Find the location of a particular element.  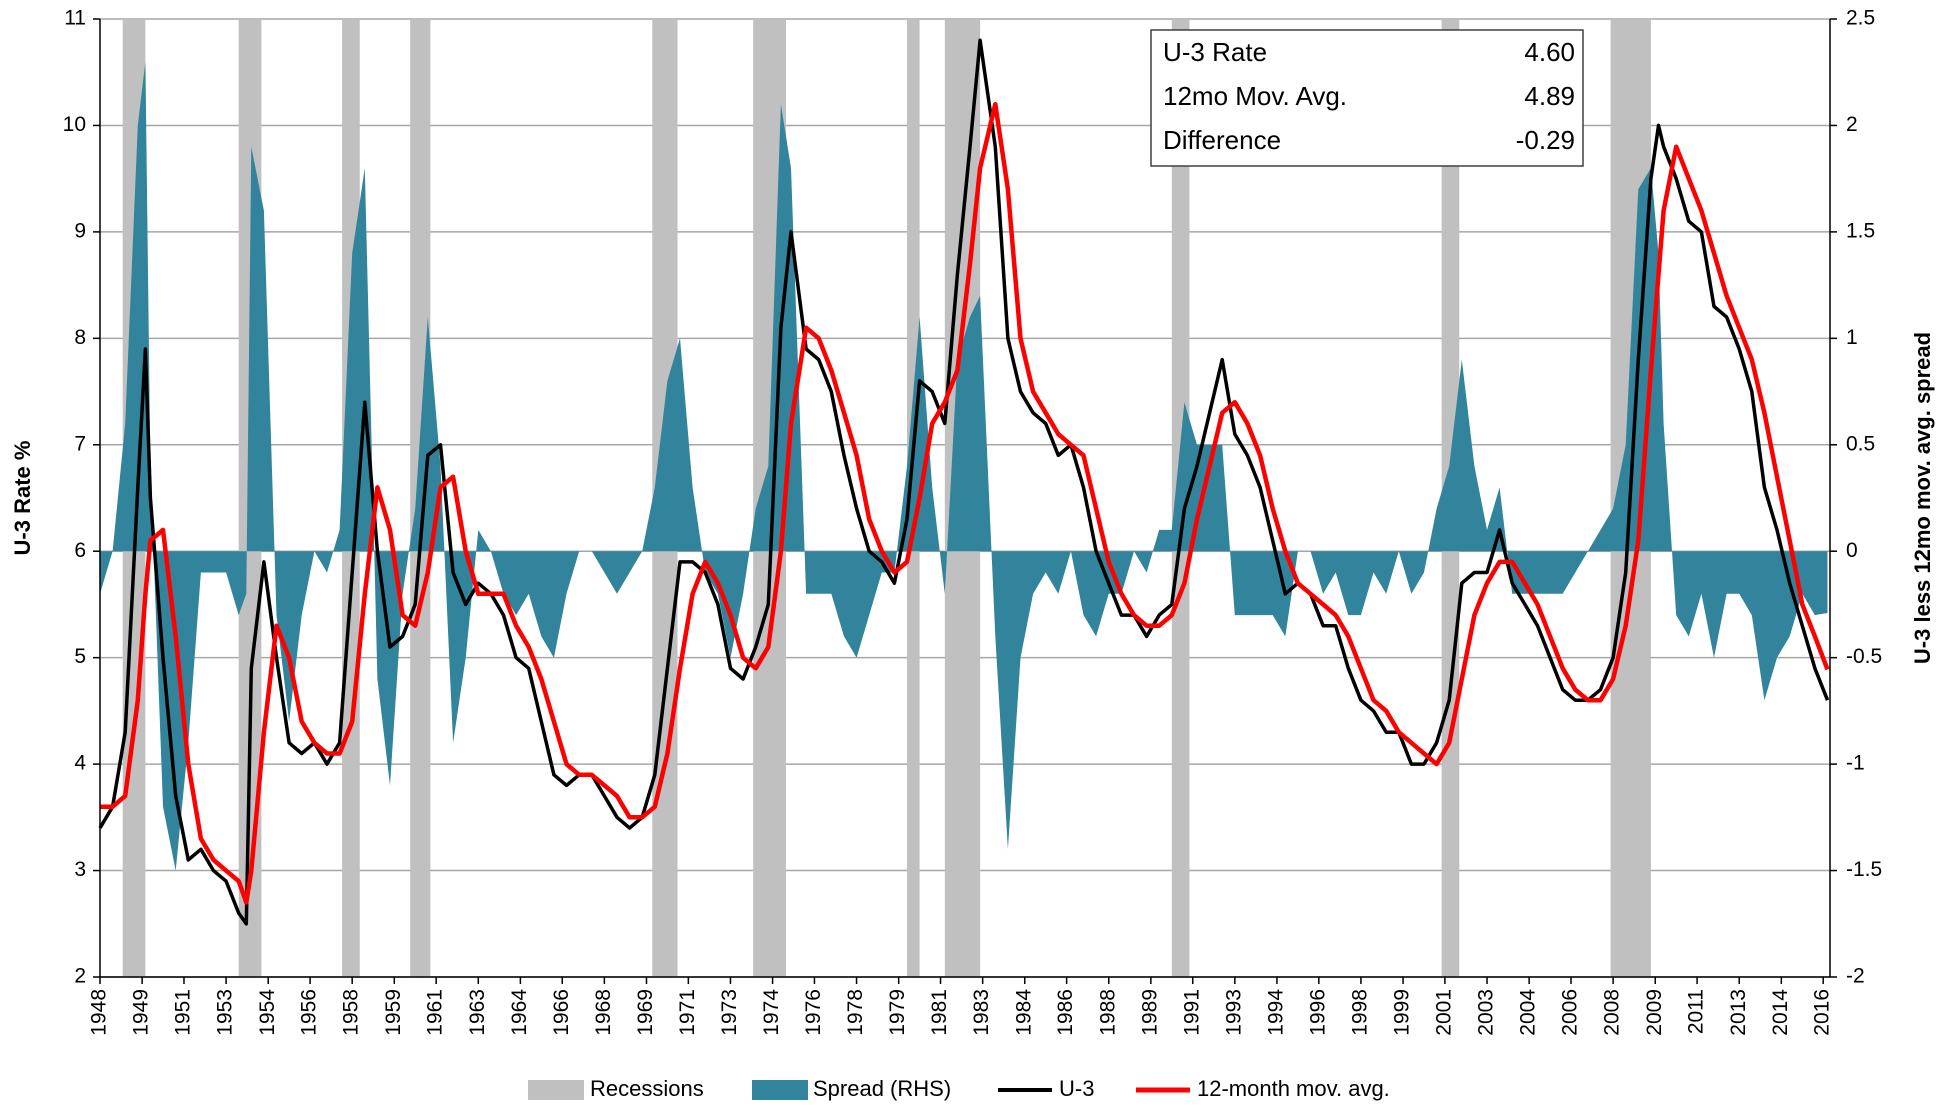

x-tick-label: 2001 is located at coordinates (1443, 1012).